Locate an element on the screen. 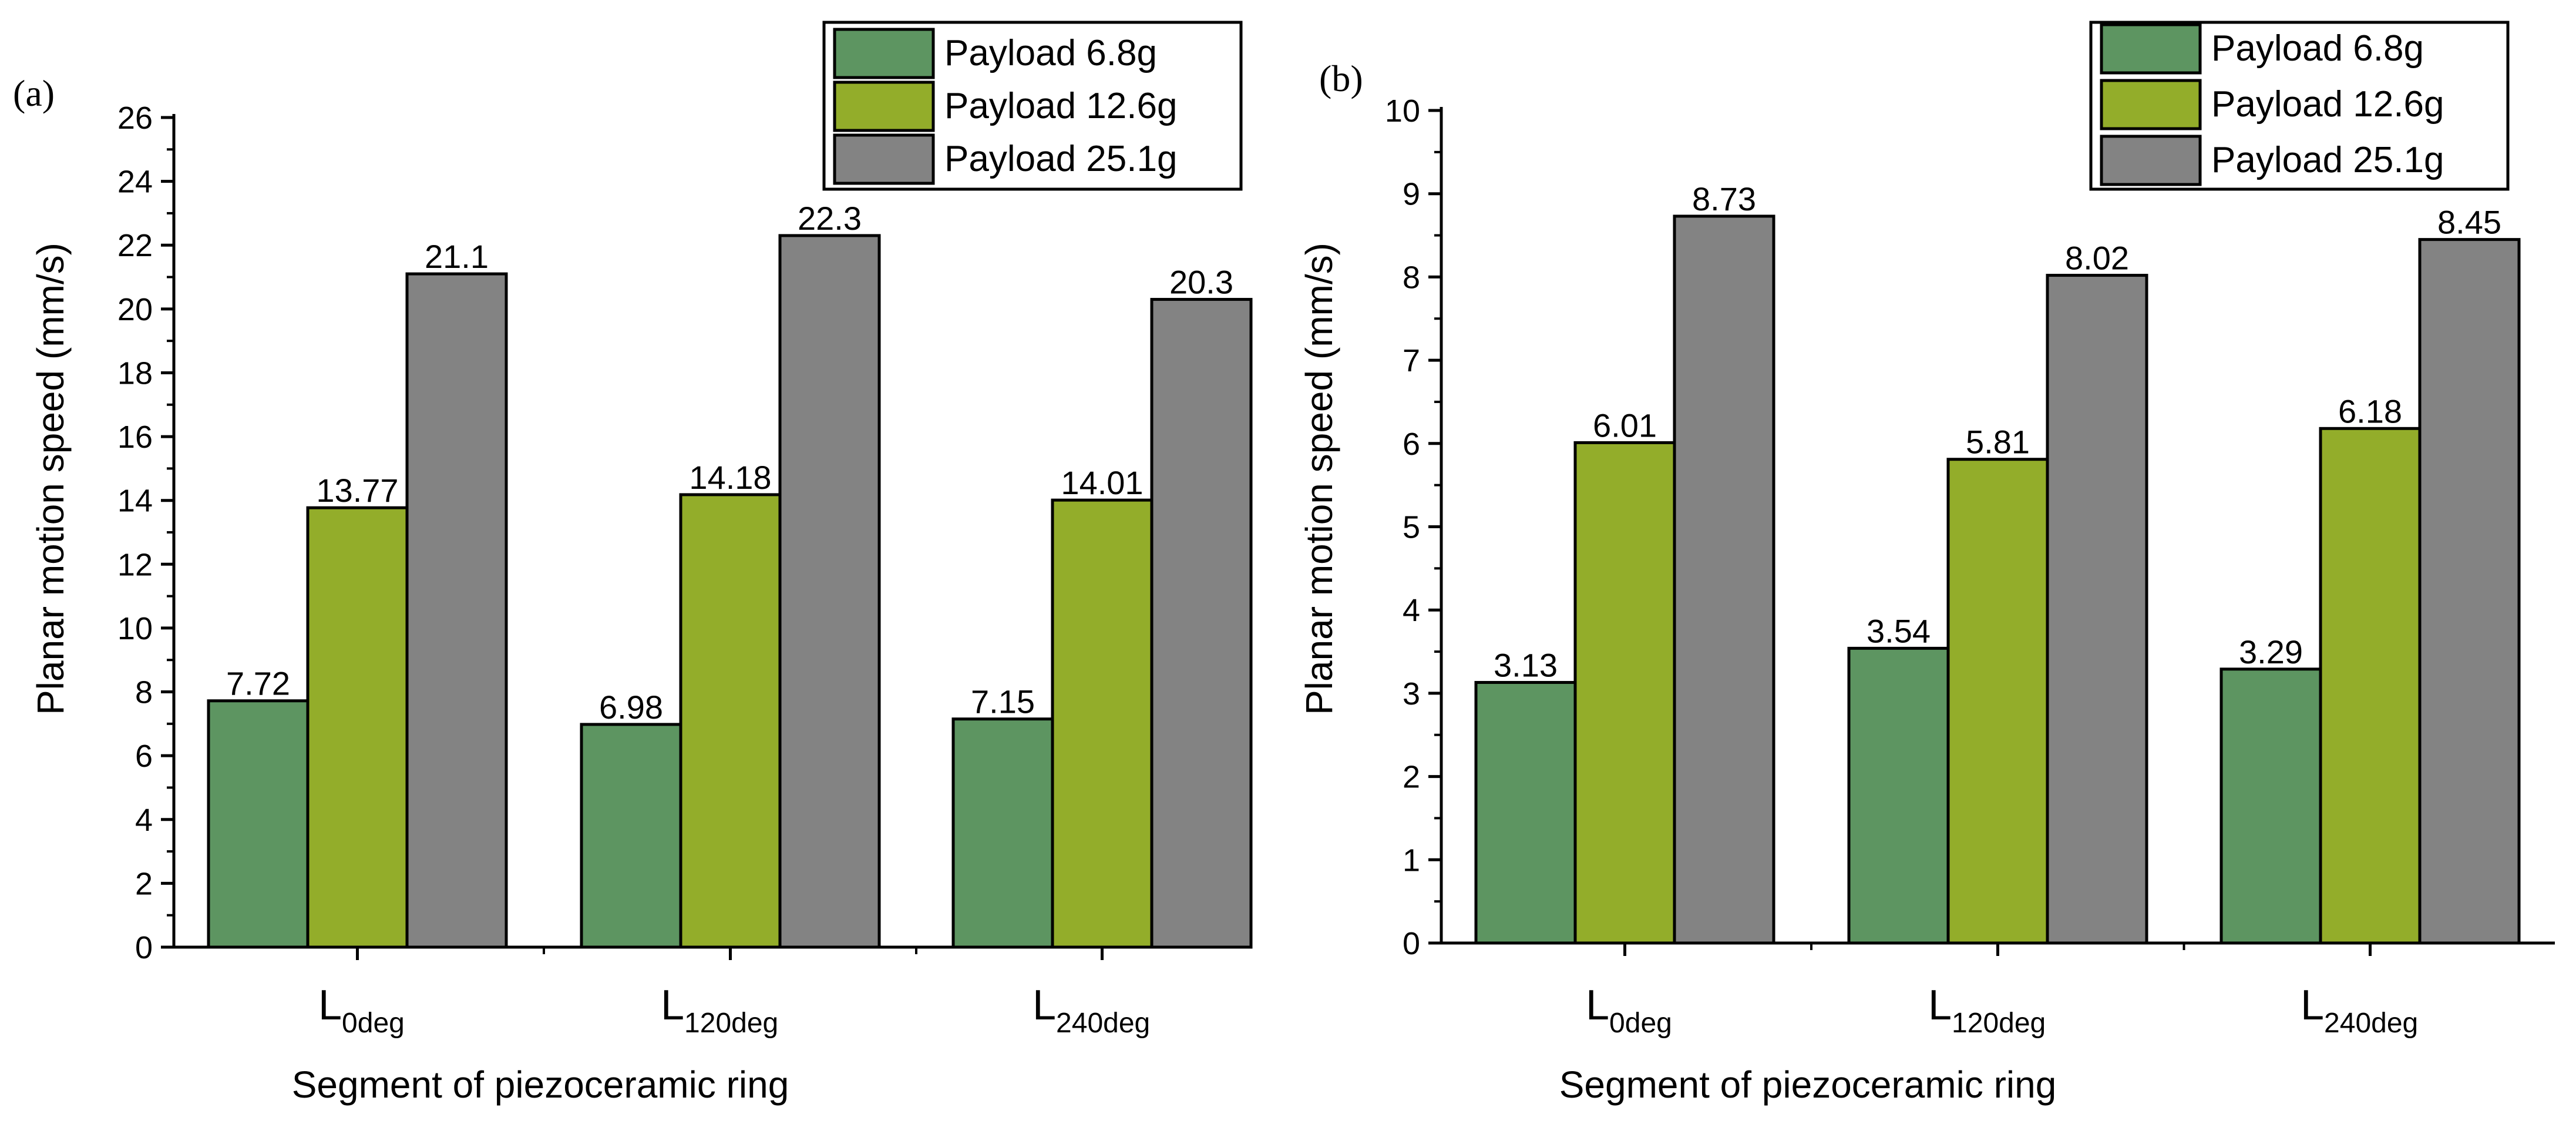 This screenshot has width=2576, height=1124. panel-label: (a) is located at coordinates (34, 93).